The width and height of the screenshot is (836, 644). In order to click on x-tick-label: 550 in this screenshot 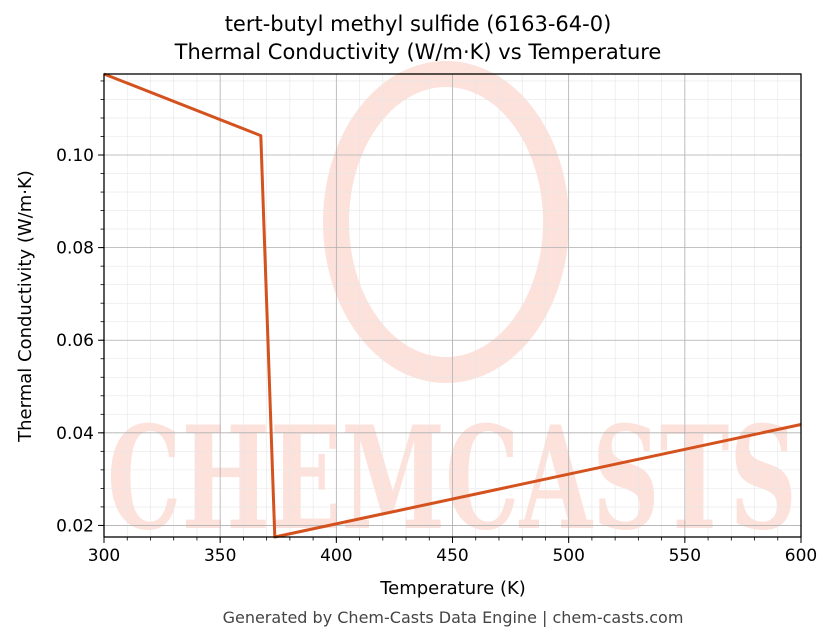, I will do `click(685, 556)`.